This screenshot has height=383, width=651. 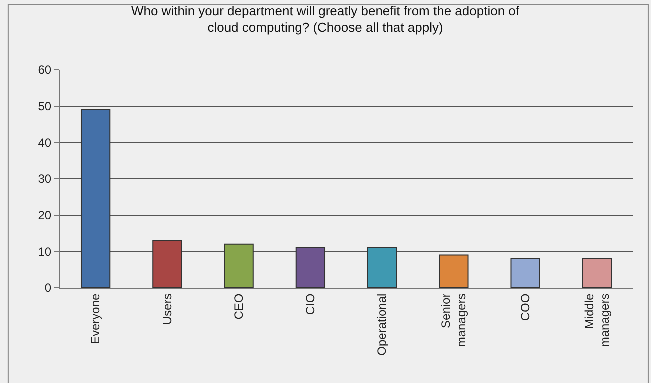 I want to click on y-tick-label: 50, so click(x=45, y=107).